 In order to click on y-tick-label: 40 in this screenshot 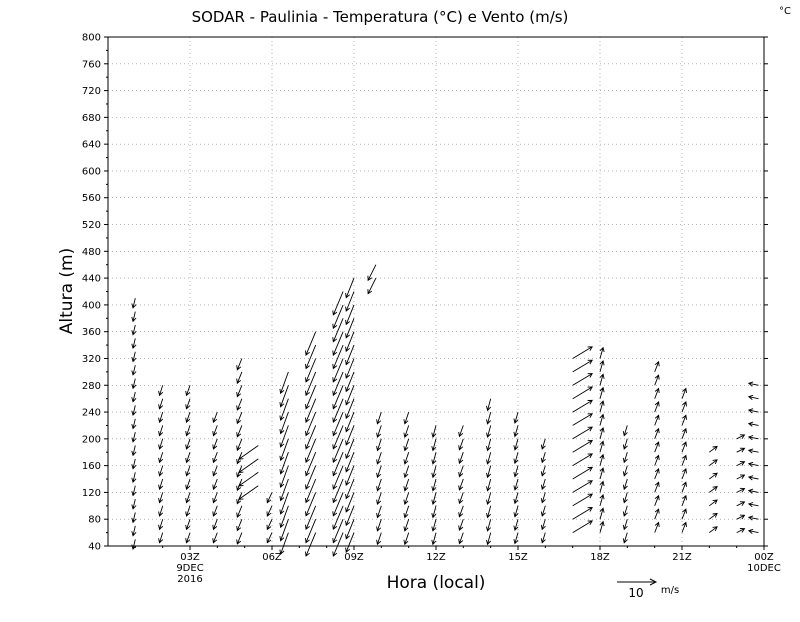, I will do `click(94, 547)`.